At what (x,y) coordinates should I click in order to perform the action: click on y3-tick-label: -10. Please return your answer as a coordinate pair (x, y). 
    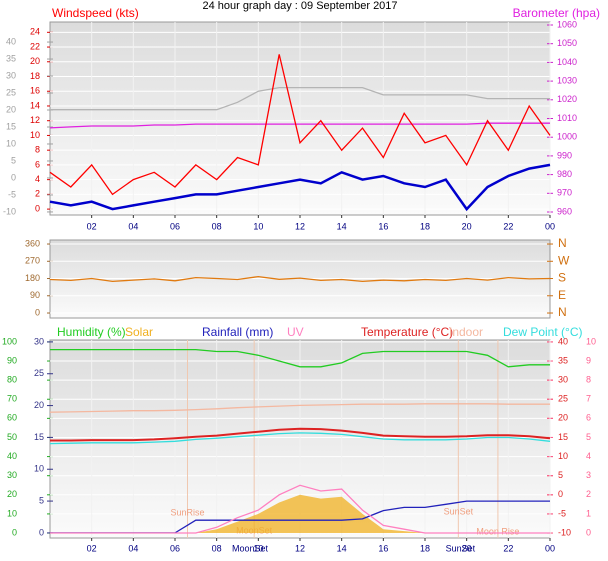
    Looking at the image, I should click on (9, 211).